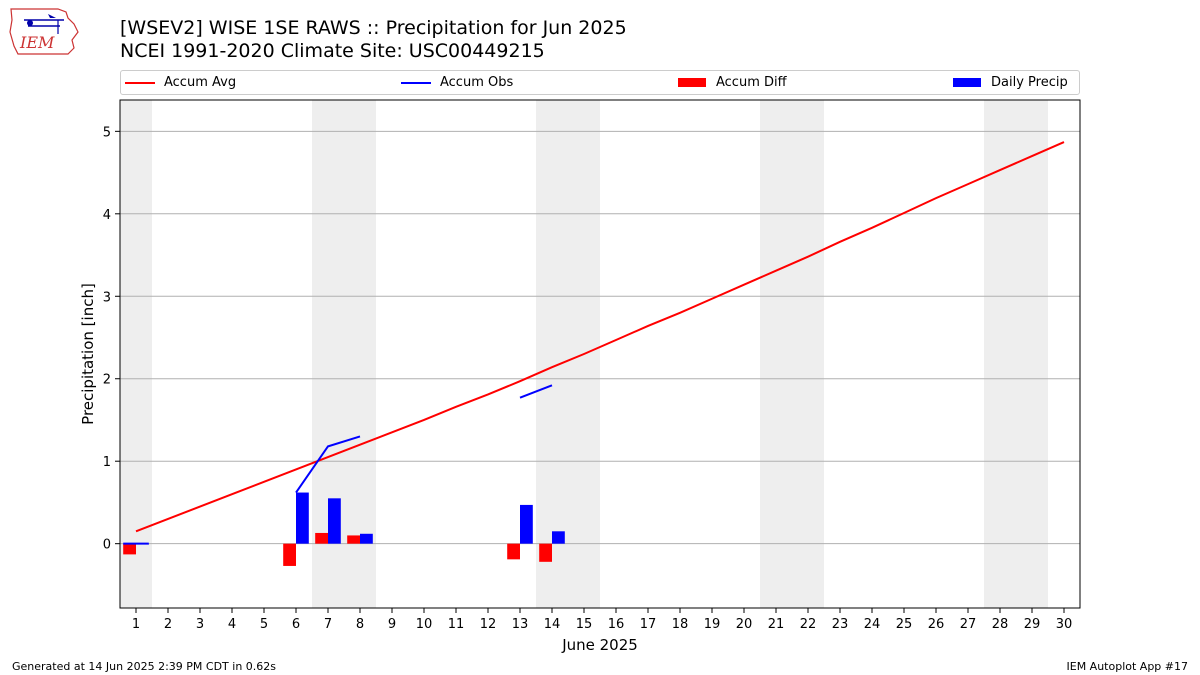  Describe the element at coordinates (552, 624) in the screenshot. I see `x-tick-label-14: 14` at that location.